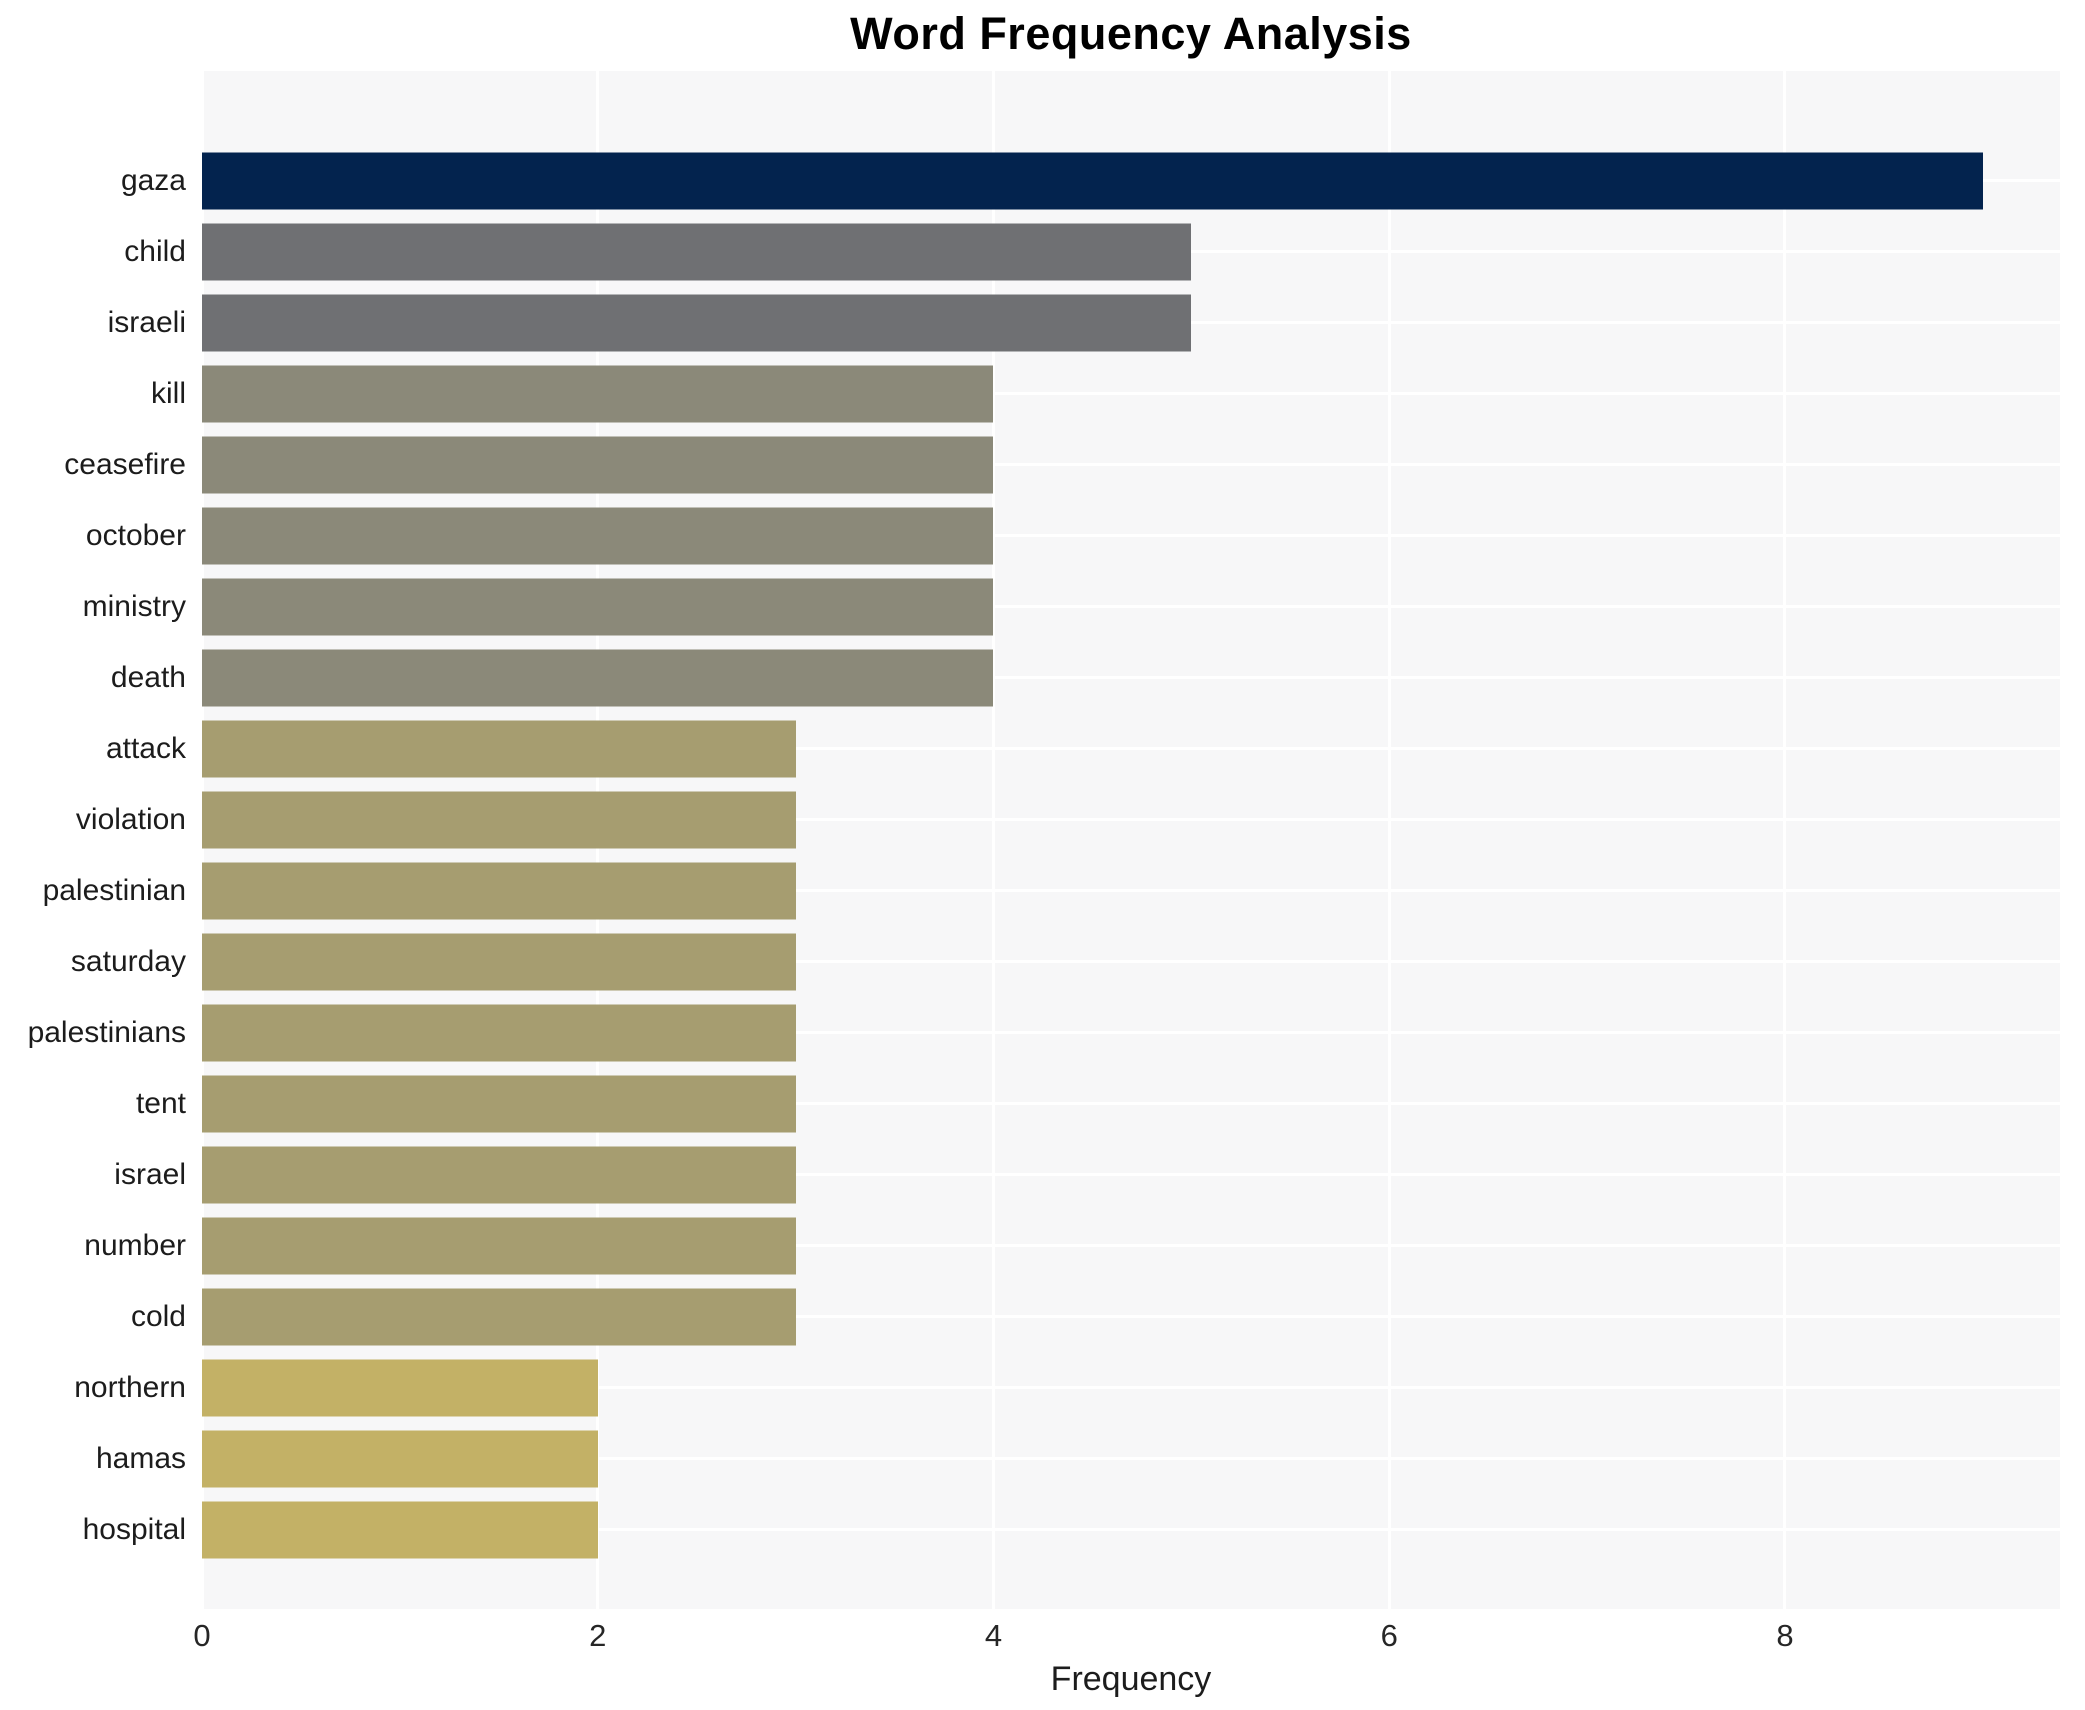 This screenshot has height=1710, width=2085. What do you see at coordinates (134, 606) in the screenshot?
I see `category-label: ministry` at bounding box center [134, 606].